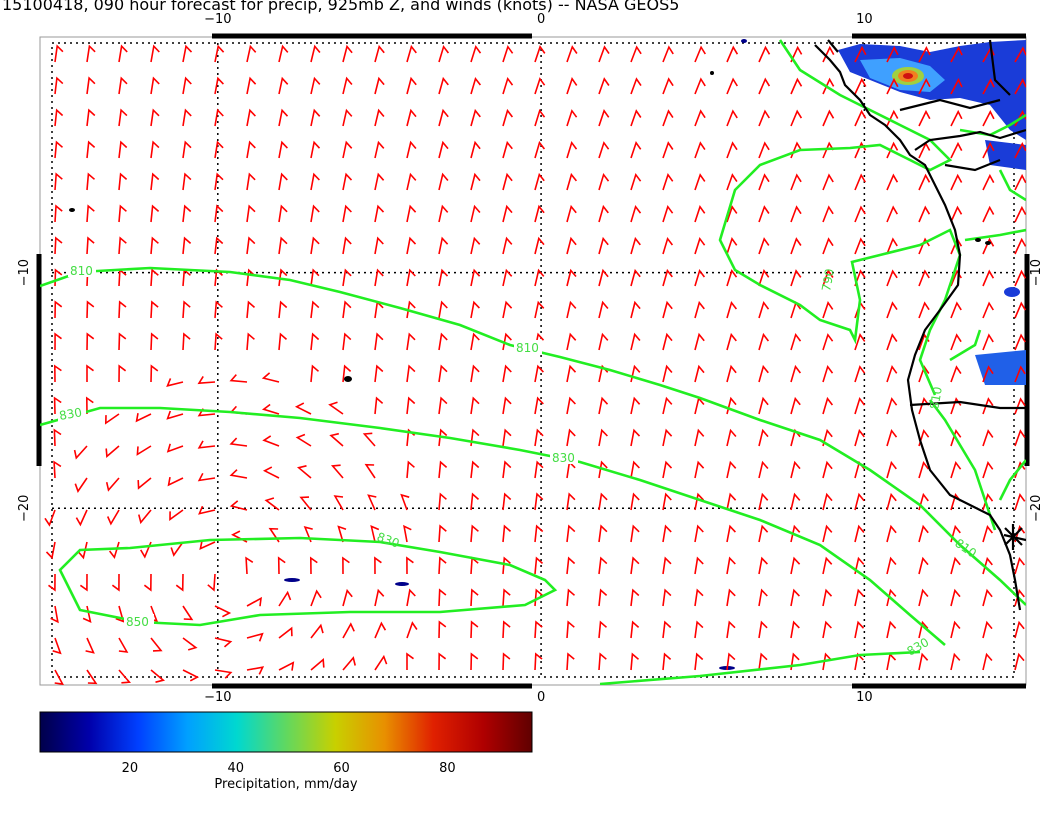 This screenshot has width=1056, height=816. I want to click on colorbar-tick-label: 20, so click(130, 768).